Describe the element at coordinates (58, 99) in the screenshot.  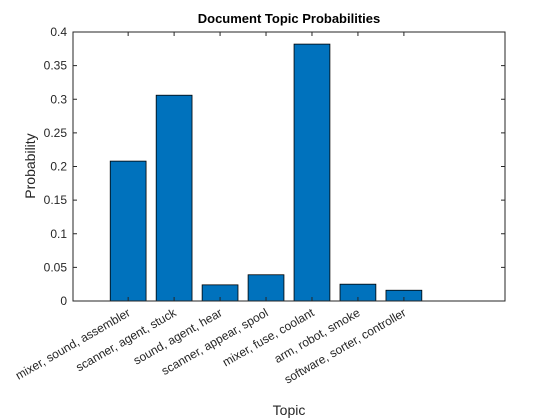
I see `y-tick-label: 0.3` at that location.